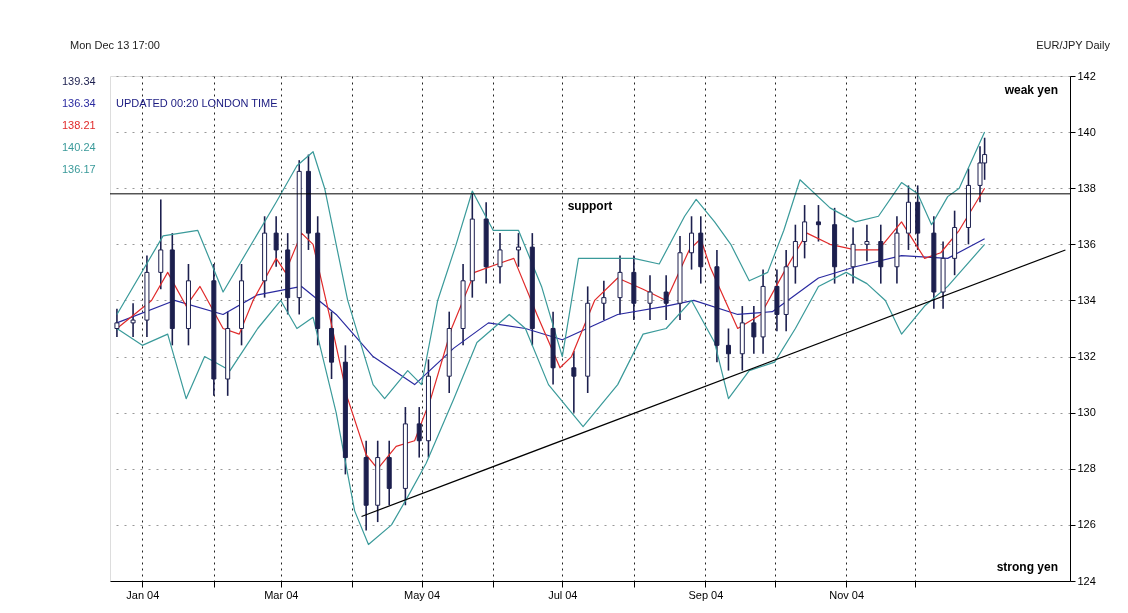 The height and width of the screenshot is (613, 1128). Describe the element at coordinates (1086, 131) in the screenshot. I see `y-tick-label: 140` at that location.